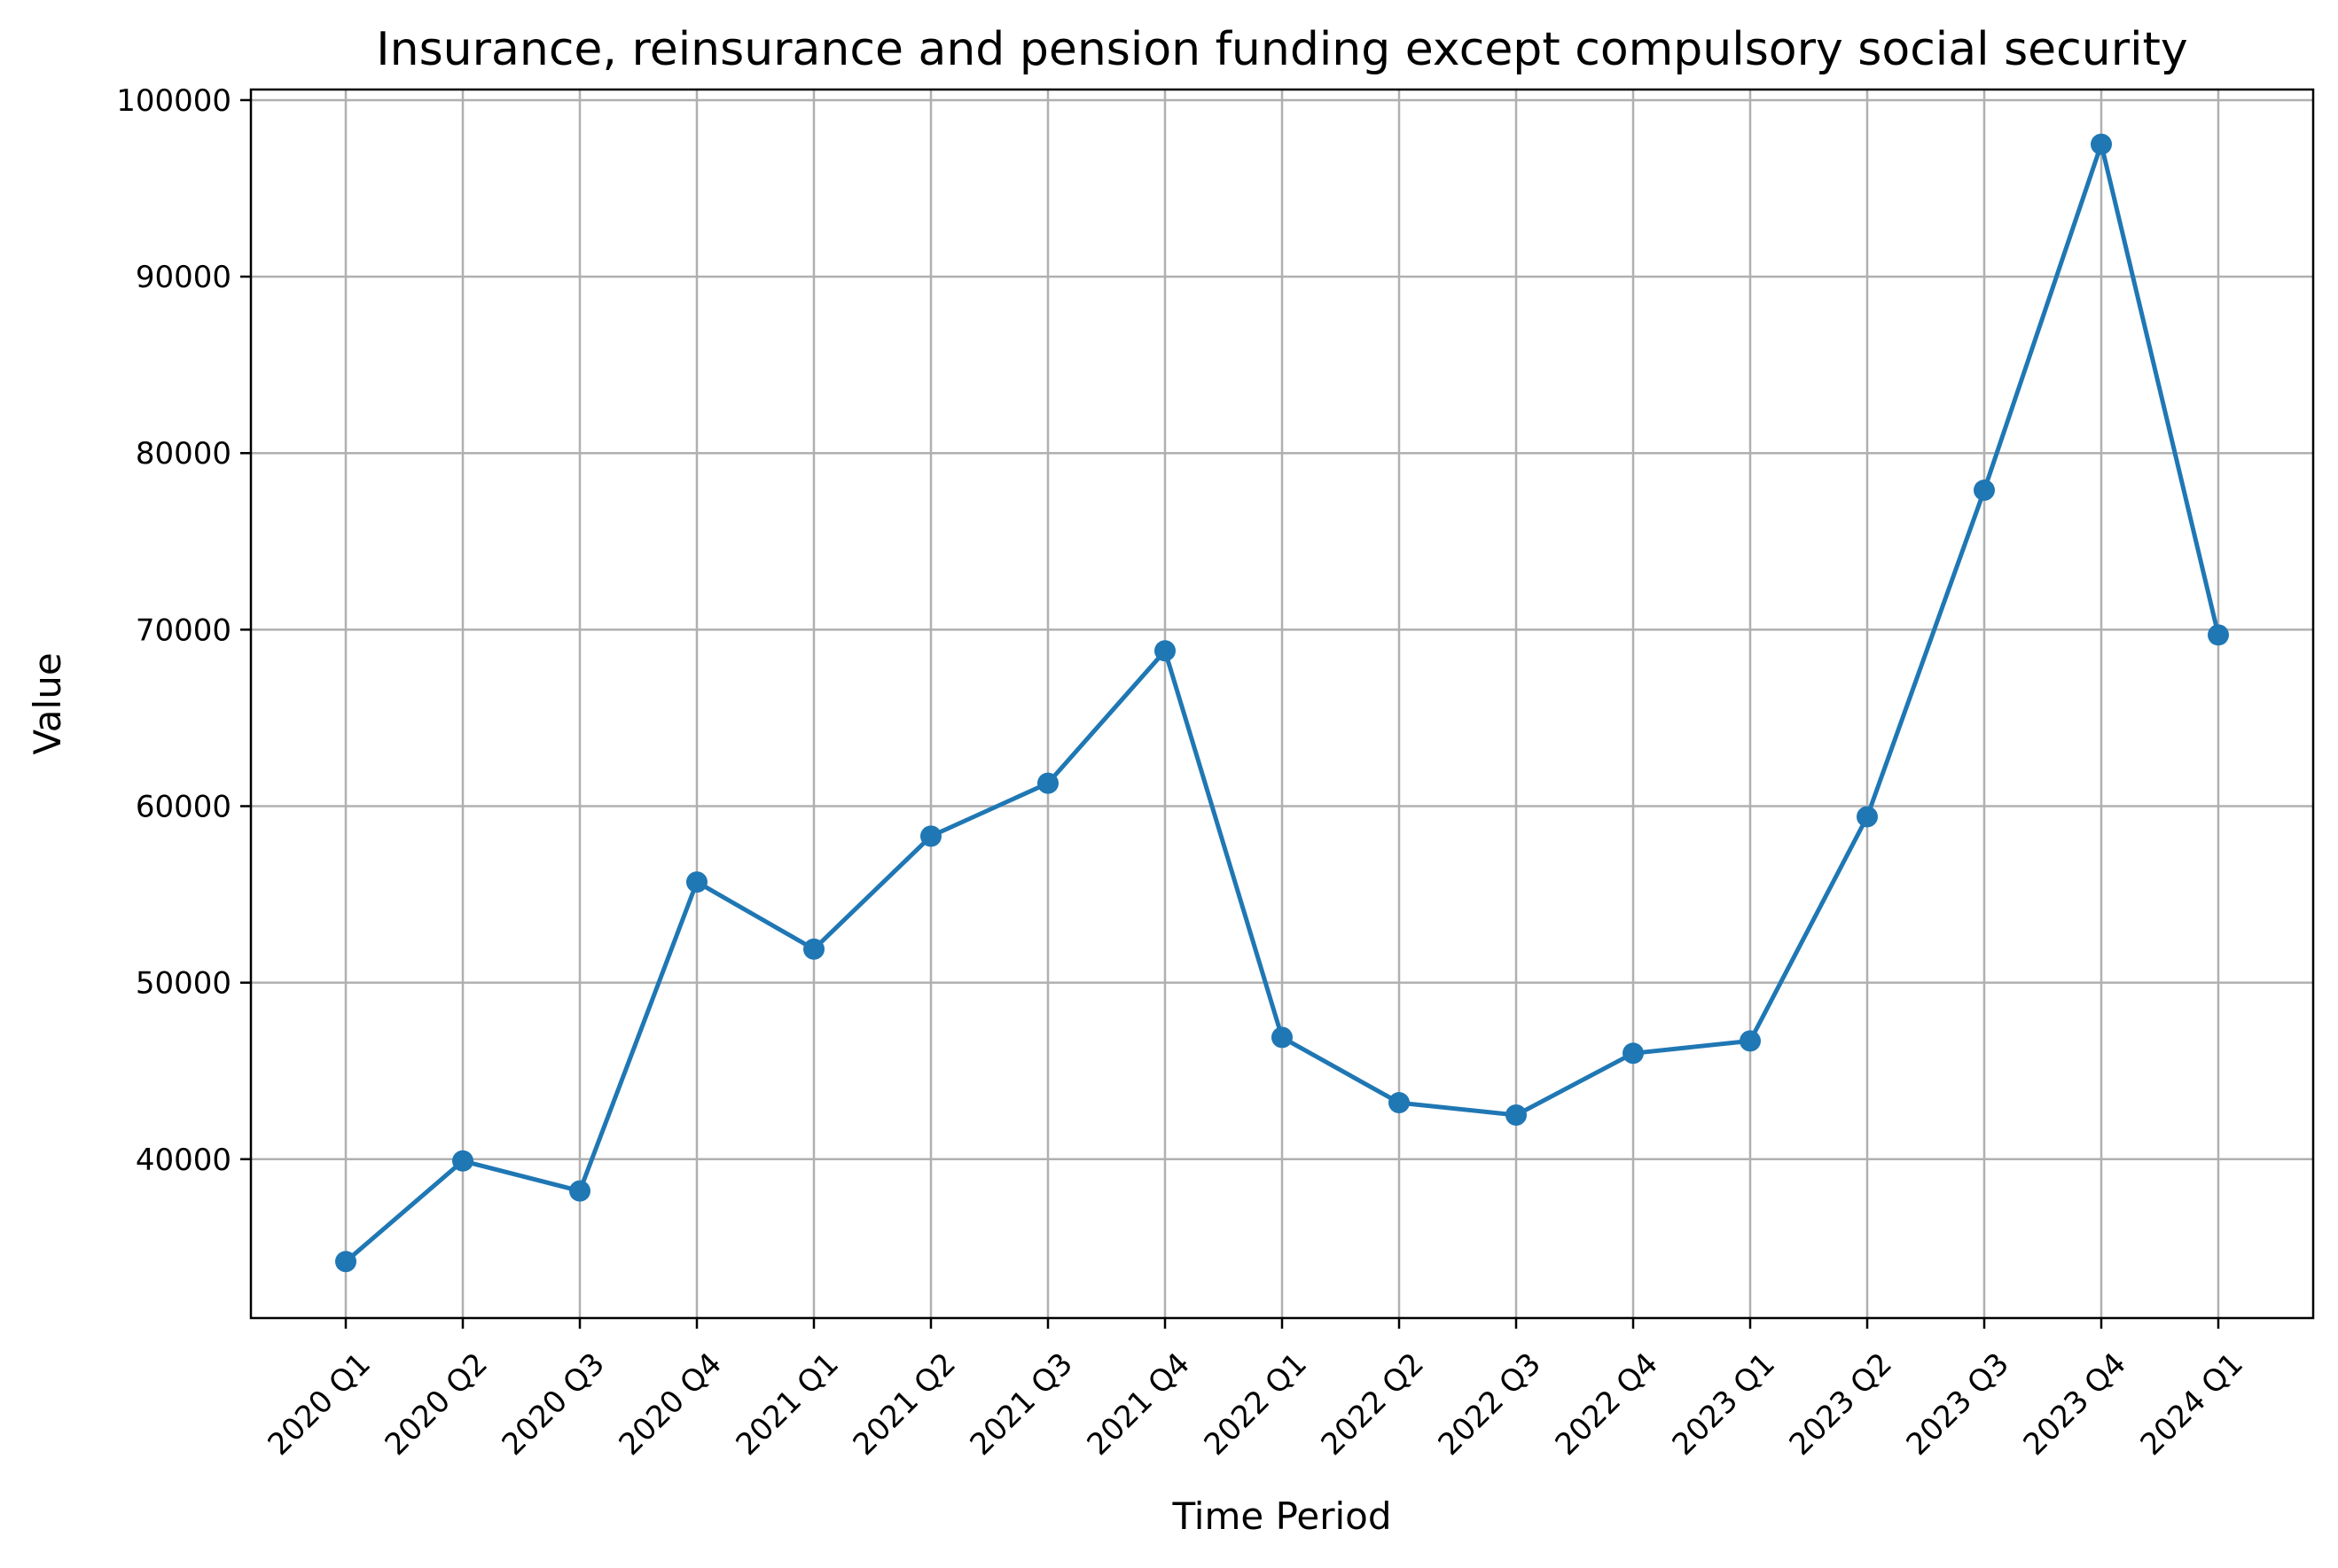 This screenshot has width=2338, height=1568. I want to click on x-tick-label: 2020 Q1, so click(320, 1404).